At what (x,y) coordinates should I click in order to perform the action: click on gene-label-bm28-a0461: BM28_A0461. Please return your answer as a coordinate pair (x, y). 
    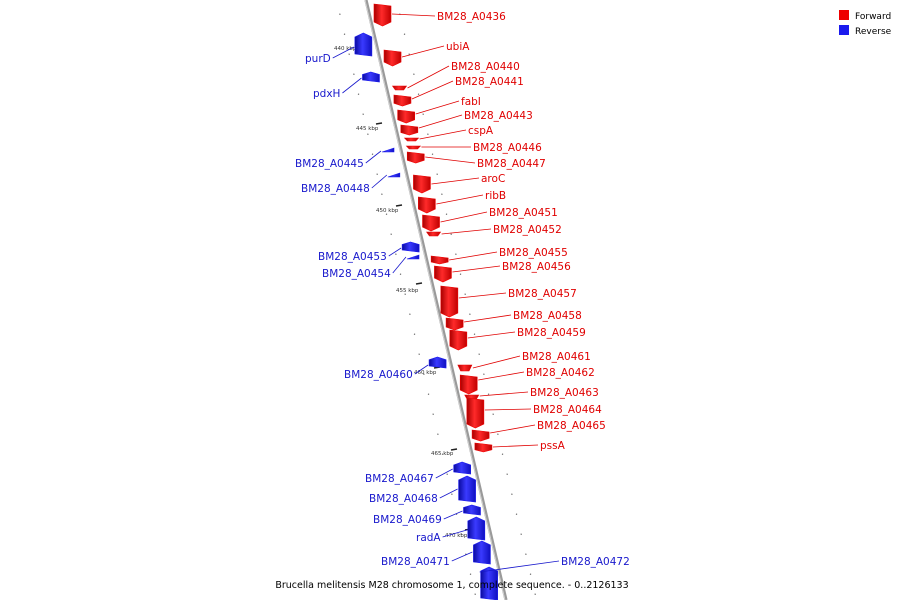
    Looking at the image, I should click on (556, 357).